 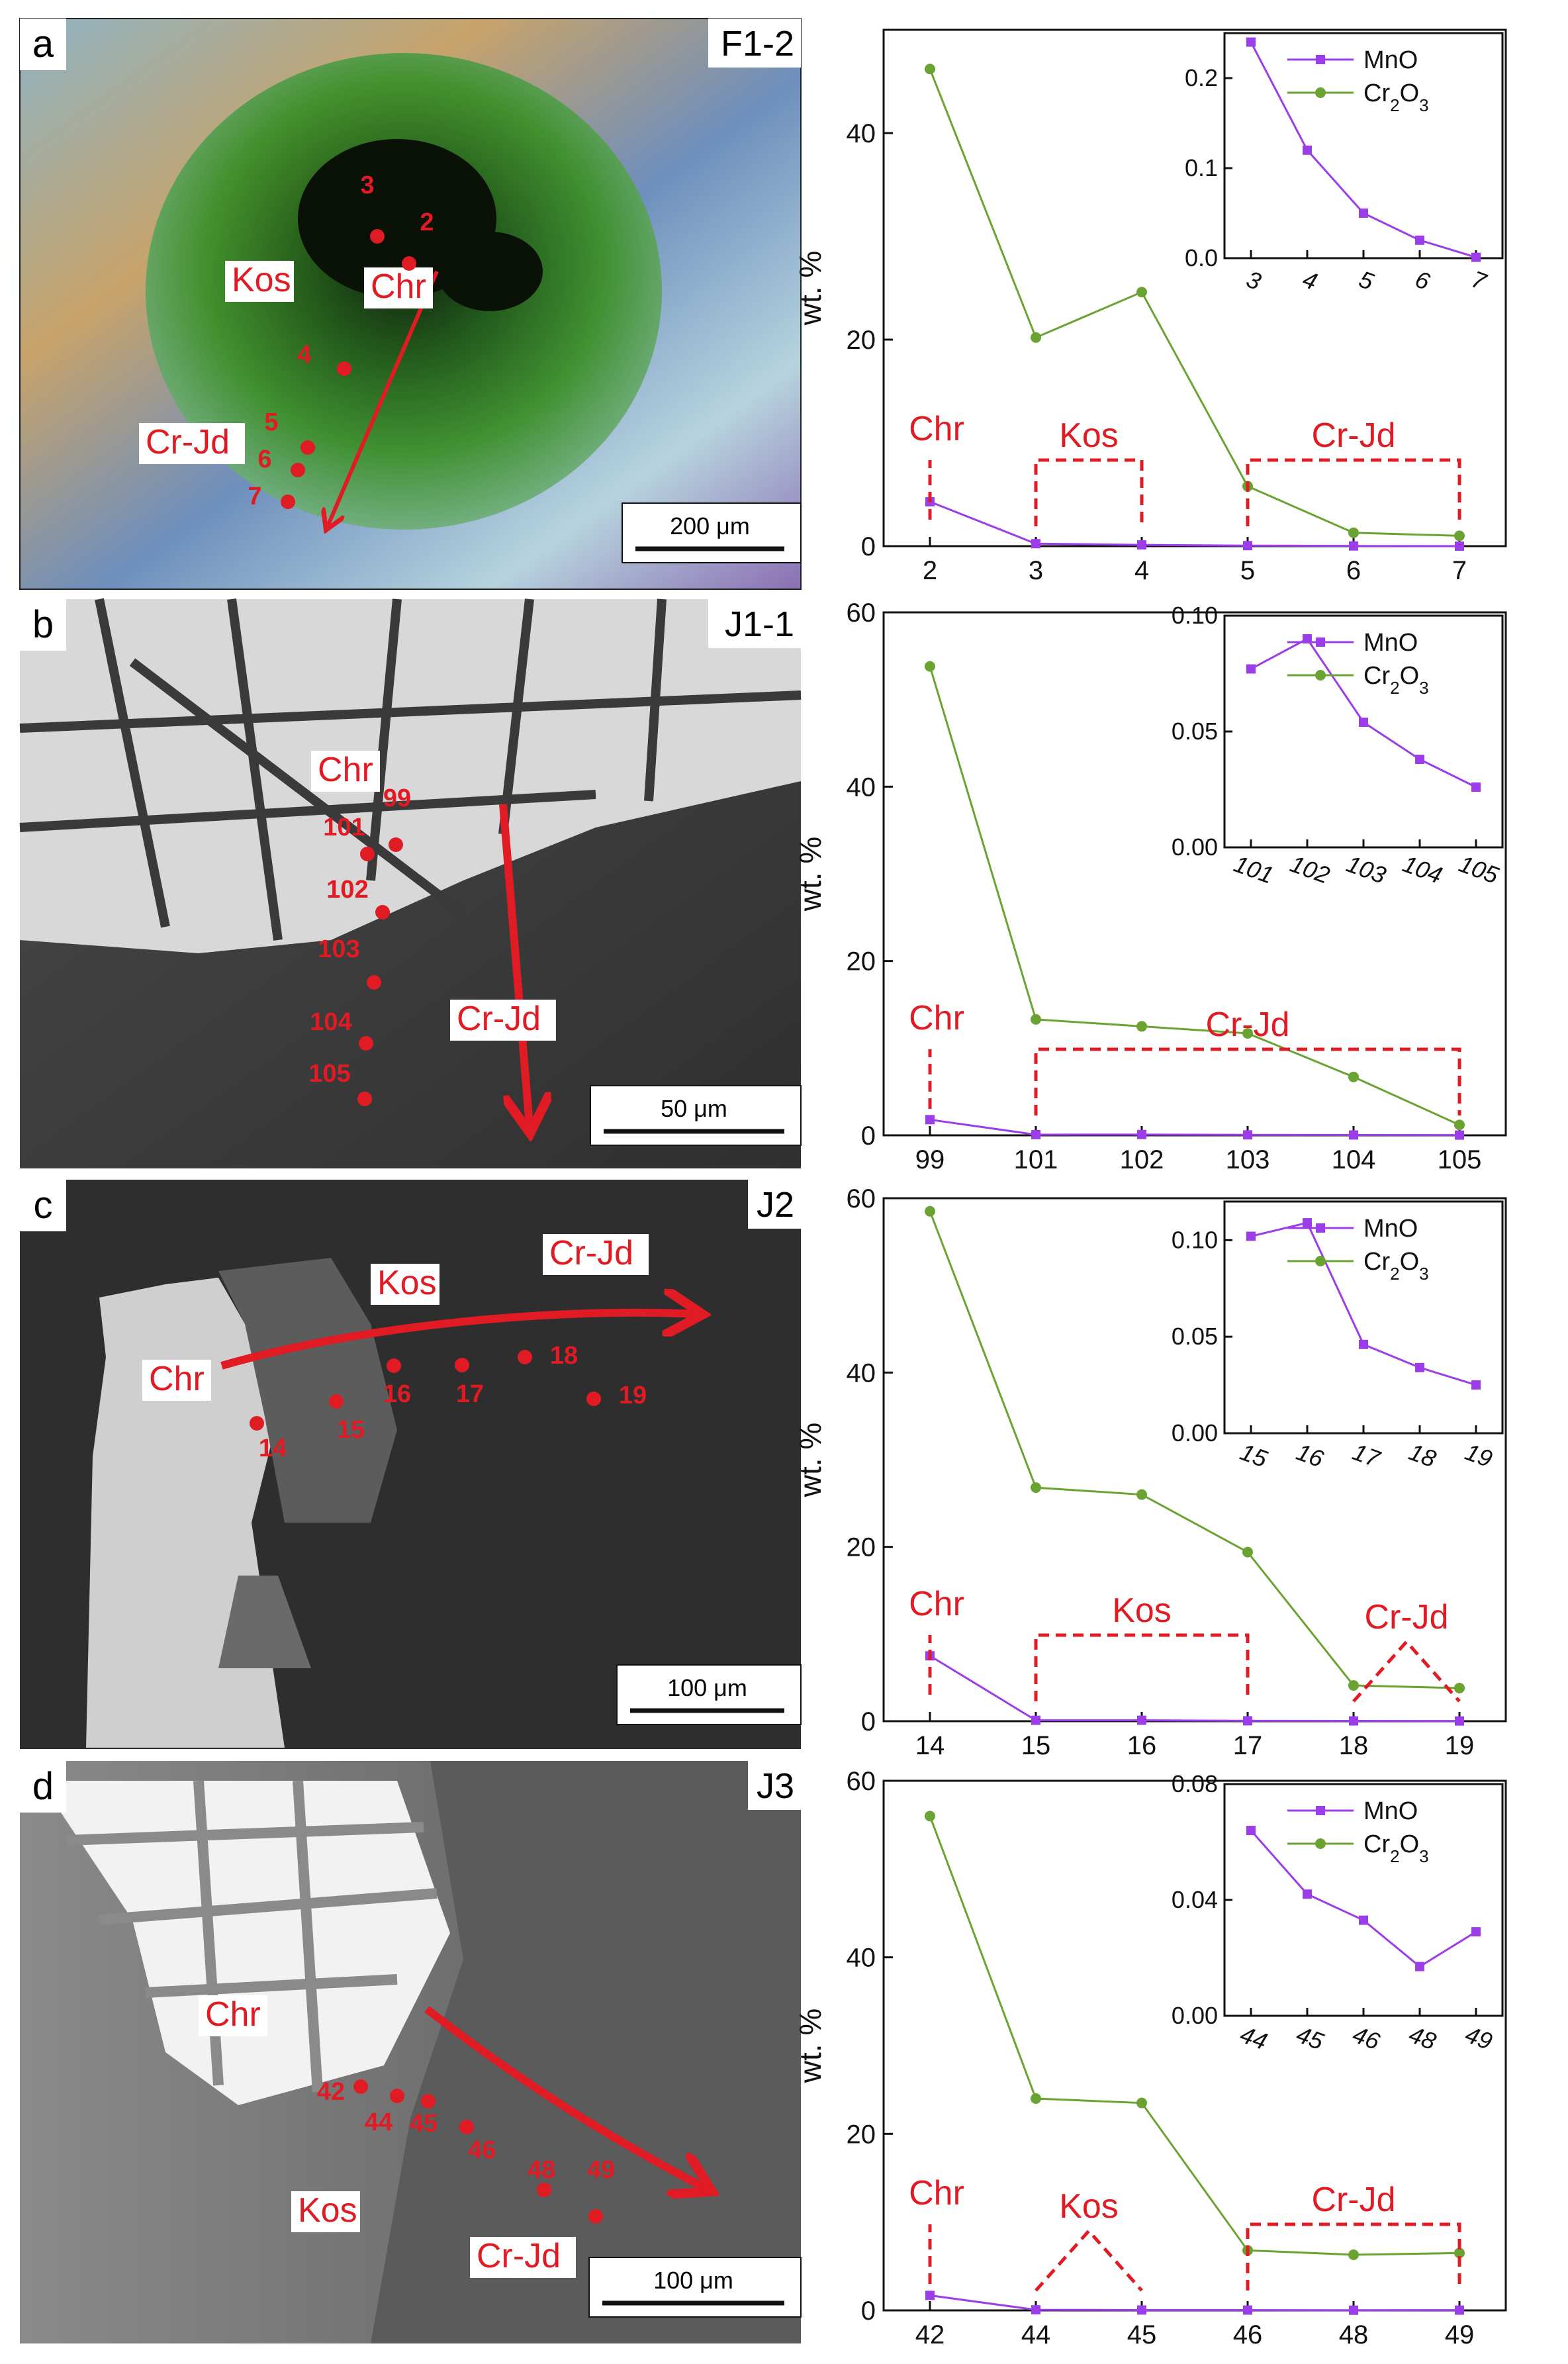 I want to click on inset-x-tick-label: 18, so click(x=1422, y=1455).